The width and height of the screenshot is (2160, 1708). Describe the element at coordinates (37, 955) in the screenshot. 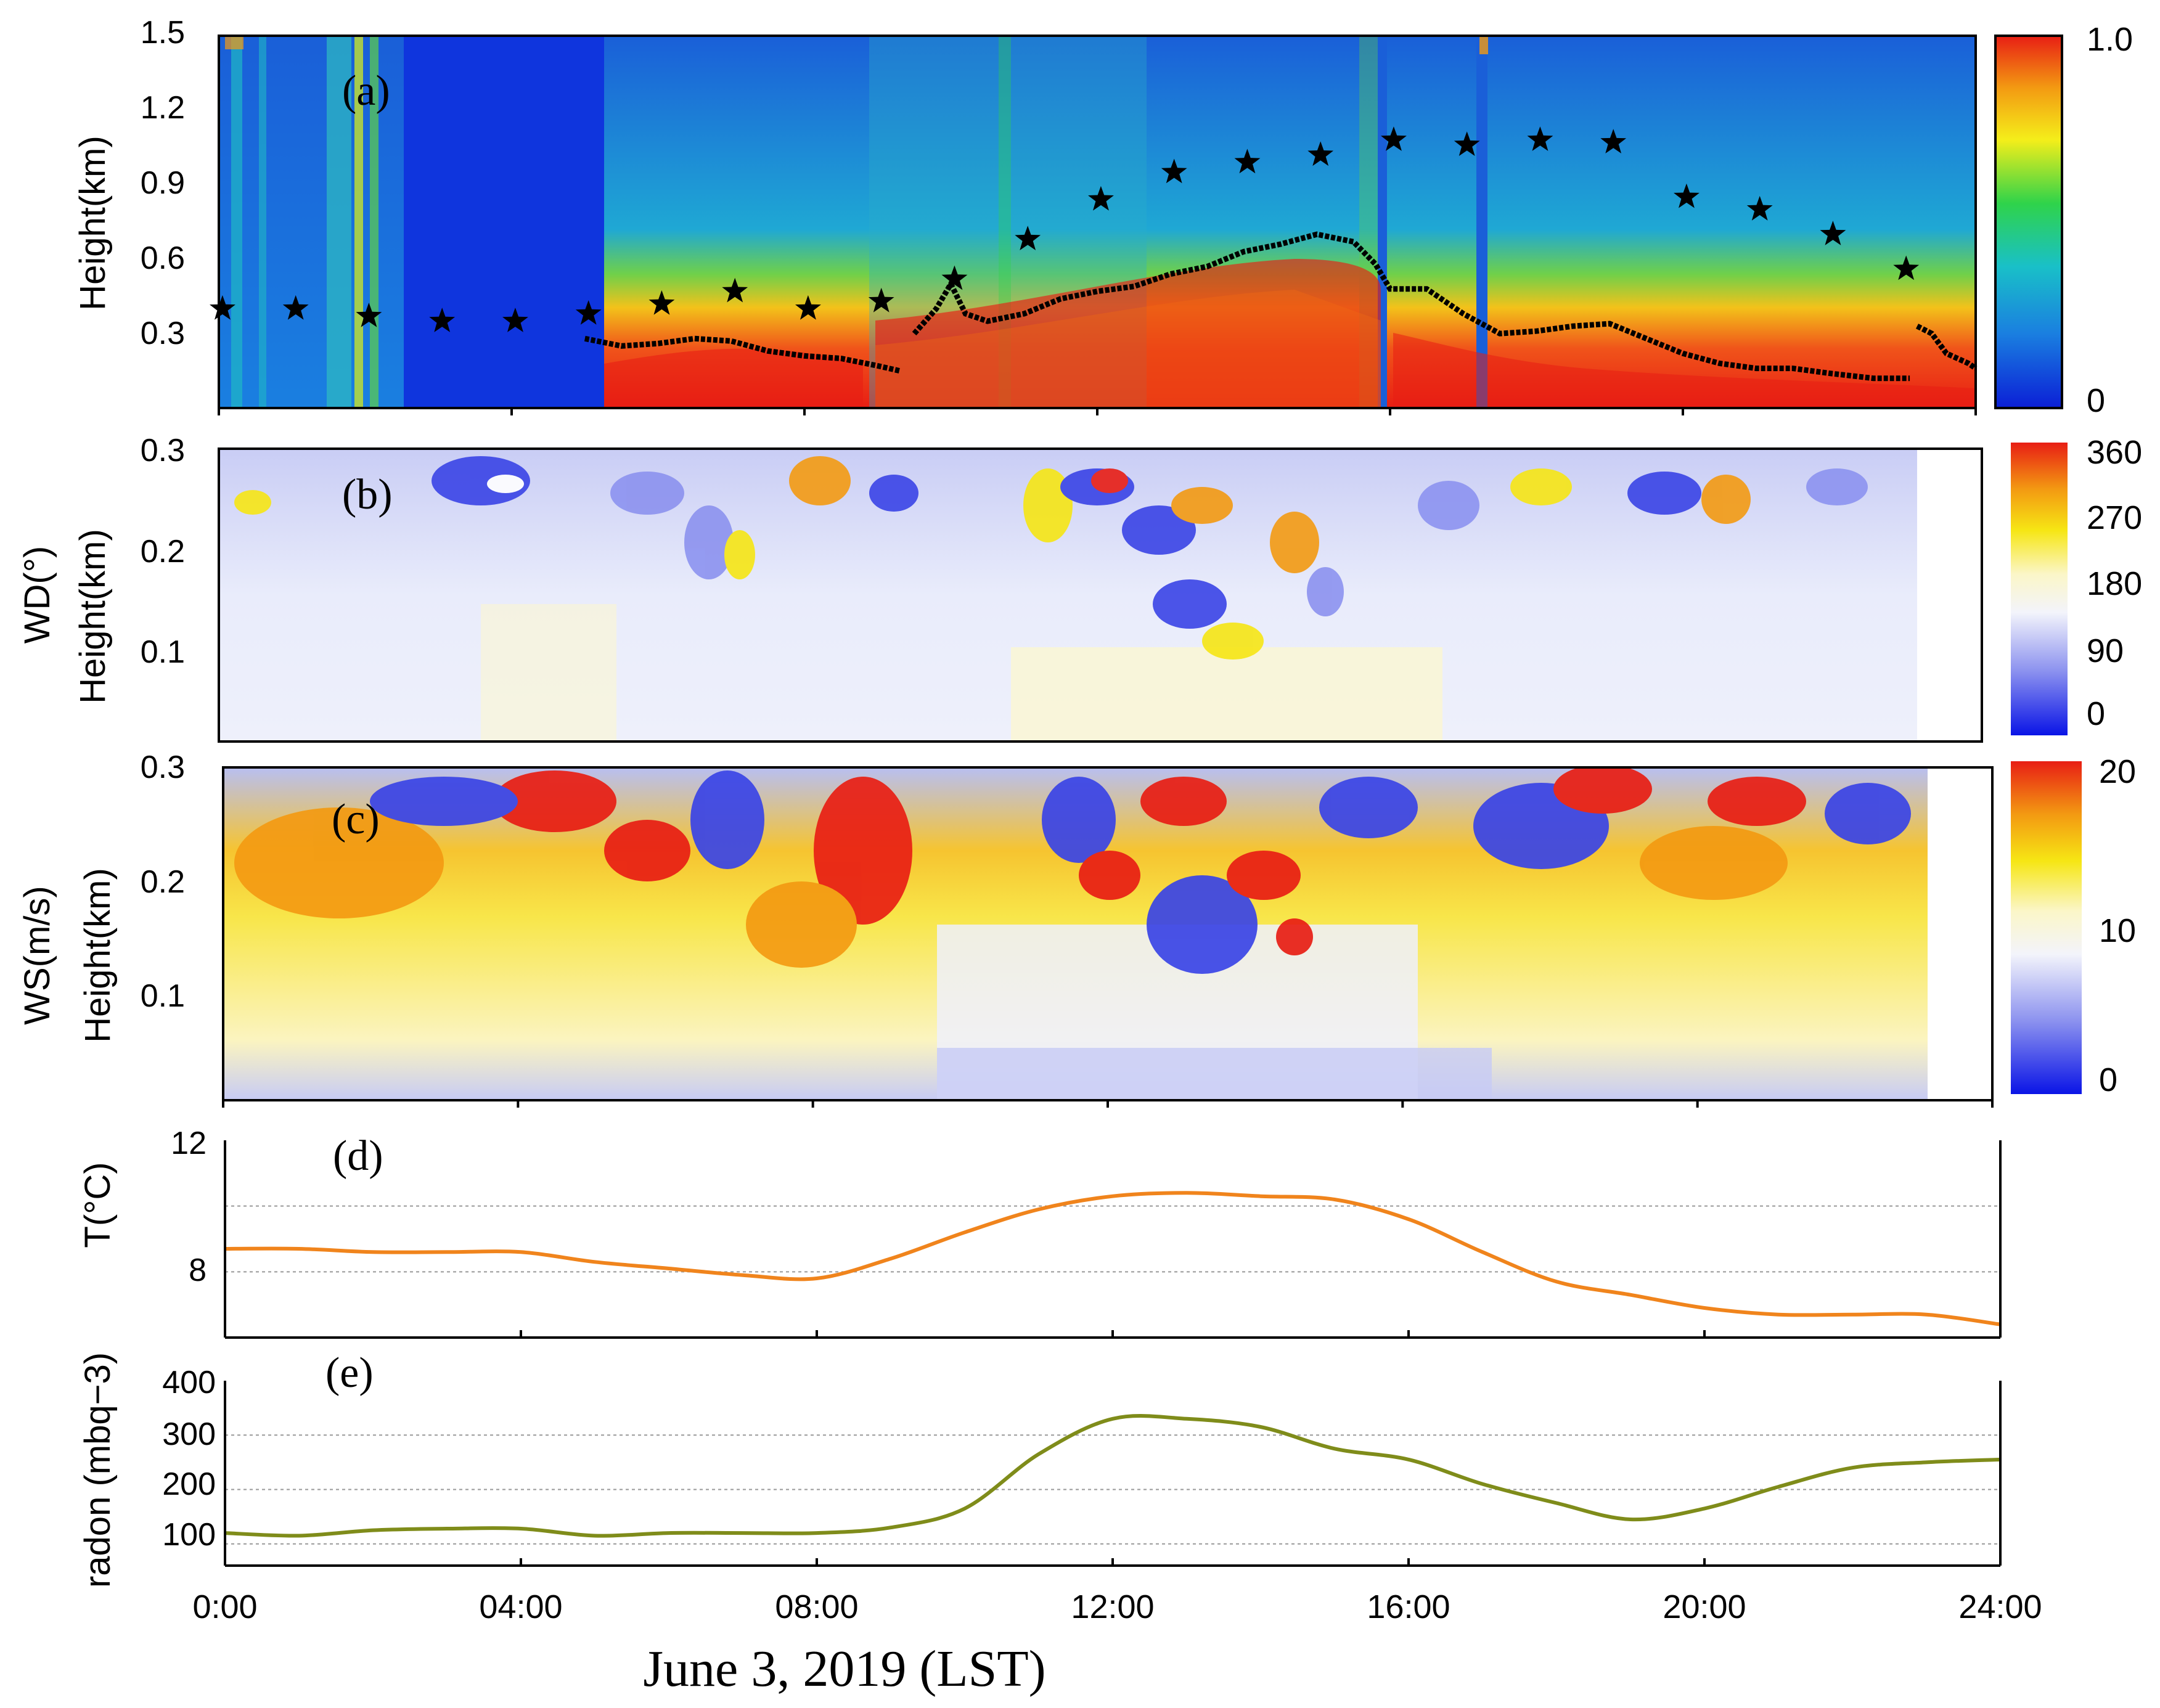

I see `panel-c-ylabel-variable: WS(m/s)` at that location.